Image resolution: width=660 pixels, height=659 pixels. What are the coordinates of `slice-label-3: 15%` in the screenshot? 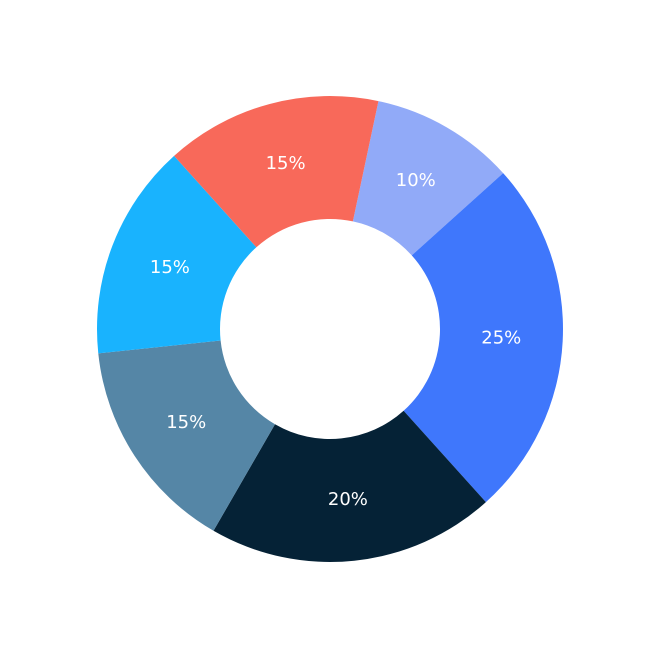 It's located at (186, 422).